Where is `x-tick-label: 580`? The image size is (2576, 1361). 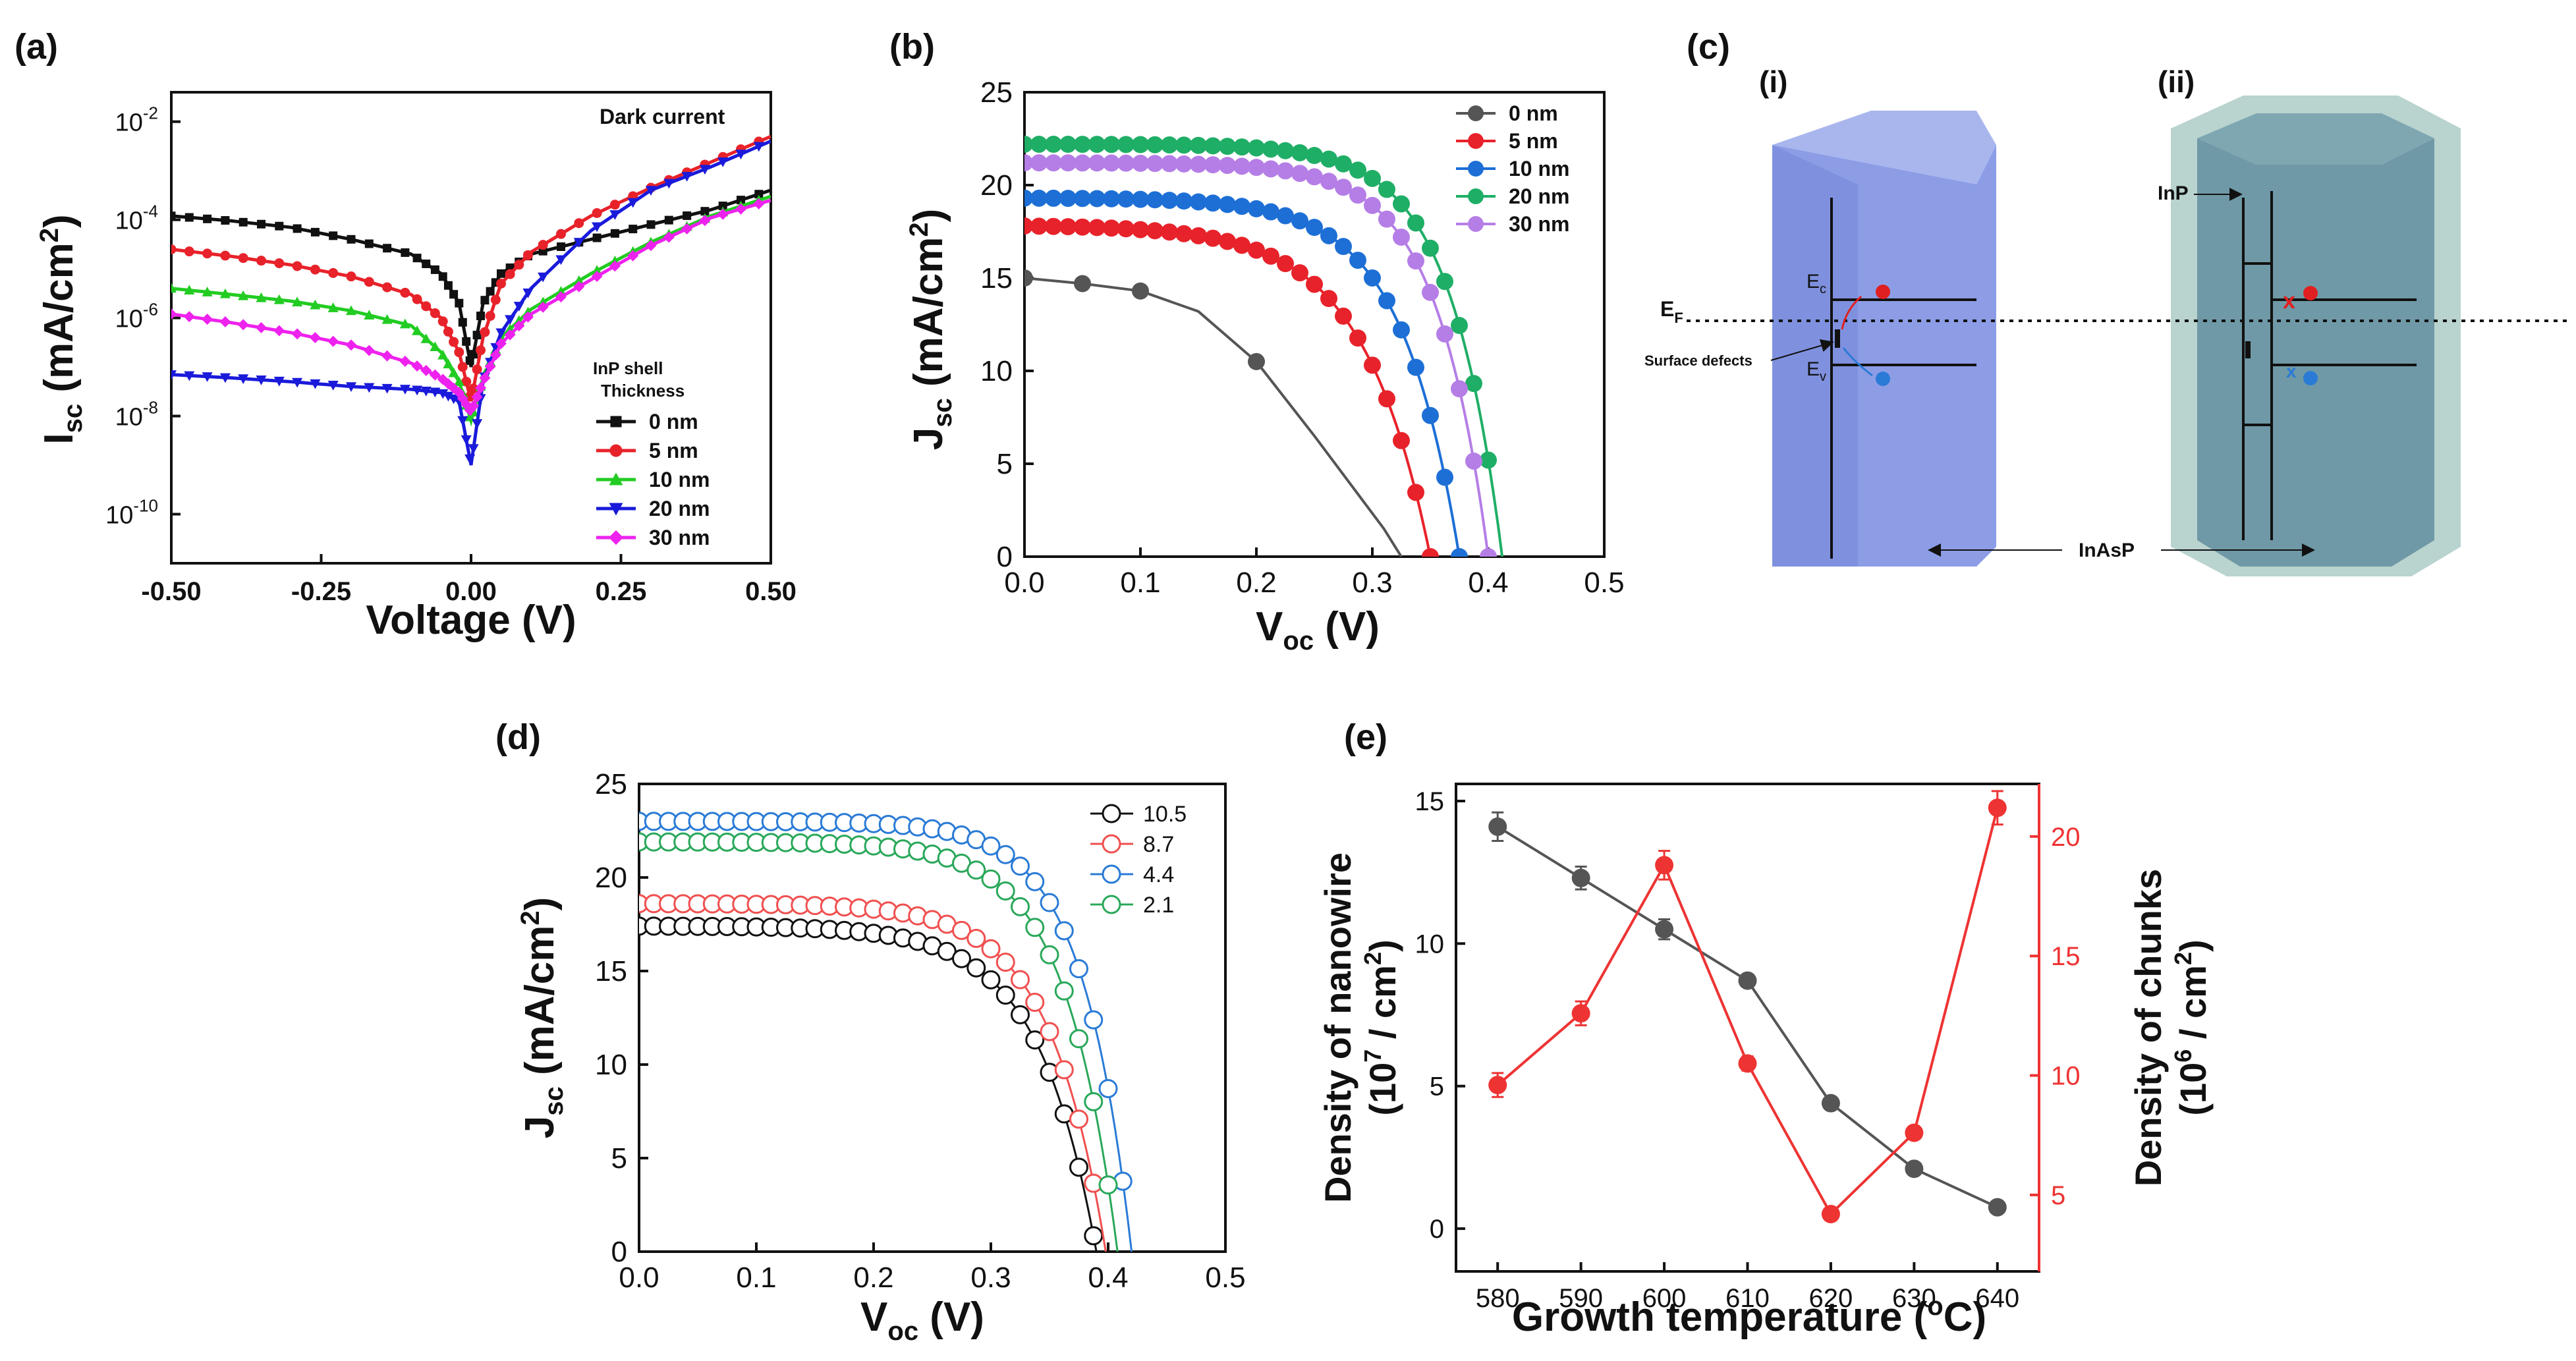 x-tick-label: 580 is located at coordinates (1498, 1298).